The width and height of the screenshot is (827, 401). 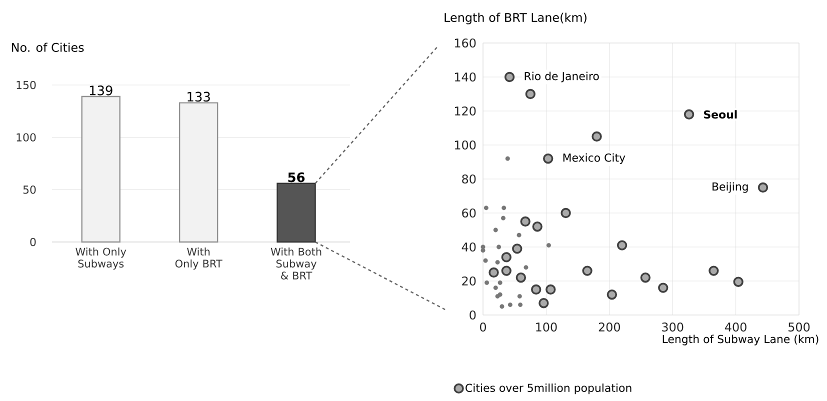 What do you see at coordinates (730, 187) in the screenshot?
I see `annotation: Beijing` at bounding box center [730, 187].